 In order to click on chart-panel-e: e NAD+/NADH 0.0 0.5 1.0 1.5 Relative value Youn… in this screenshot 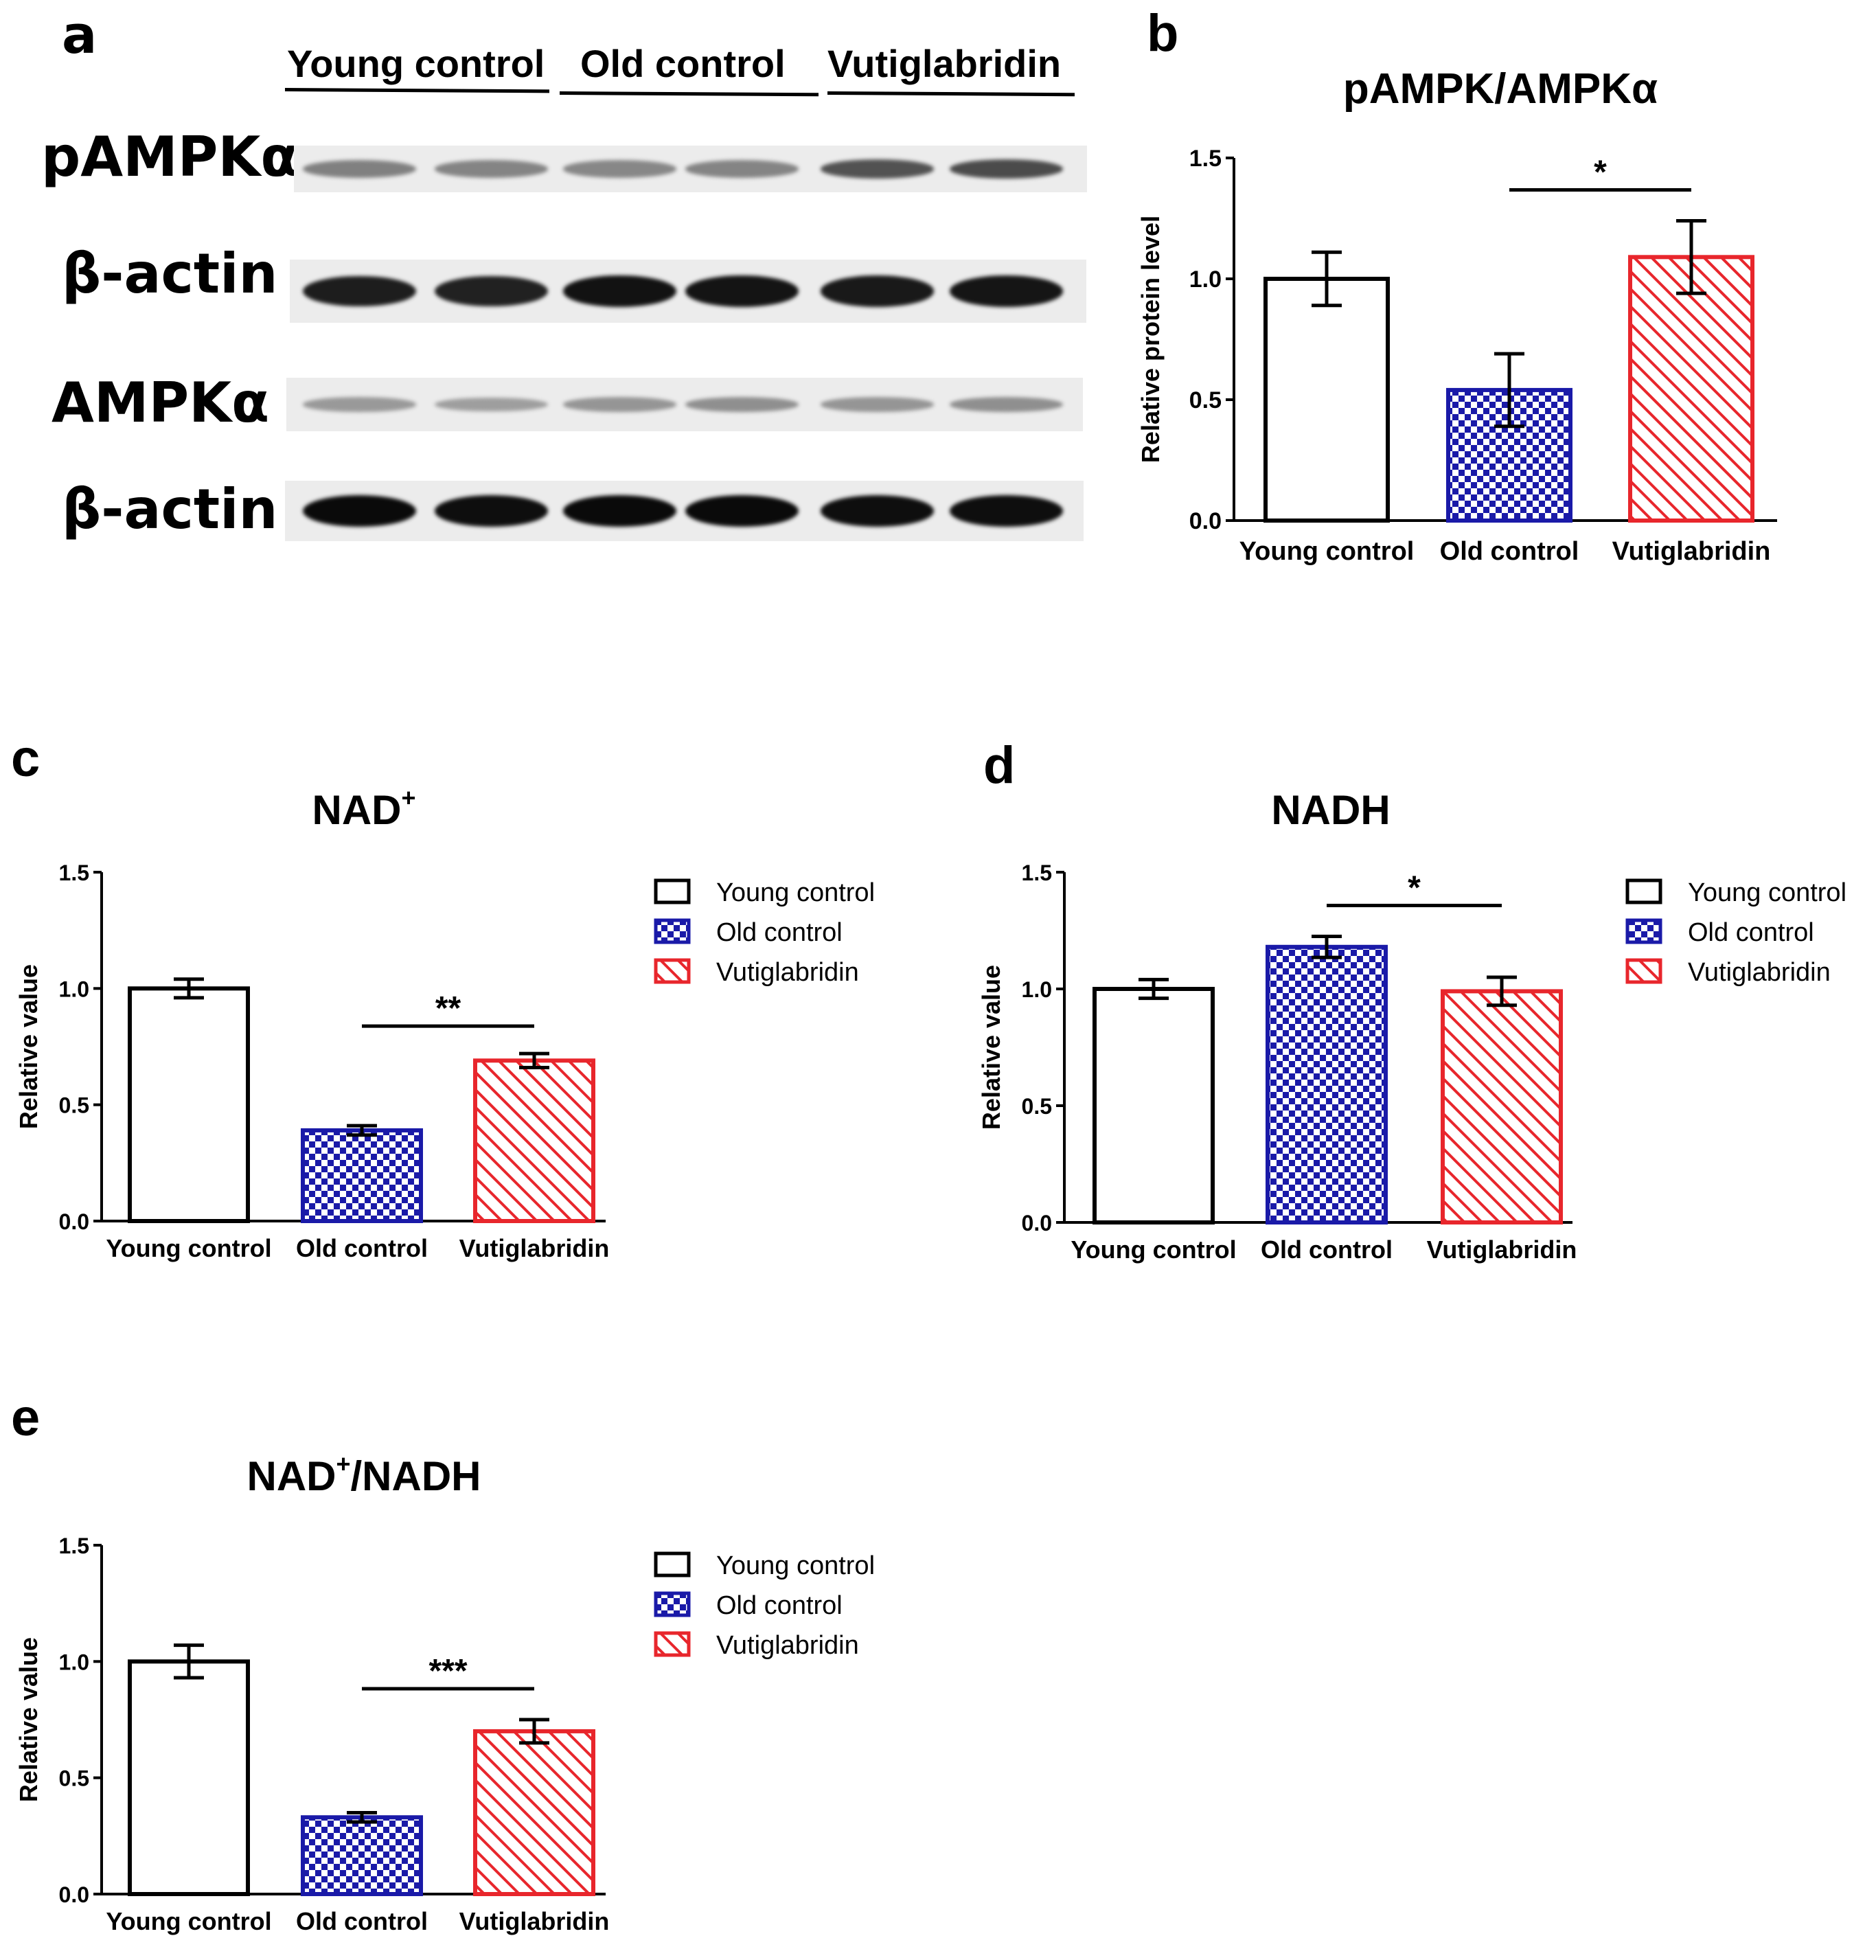, I will do `click(443, 1662)`.